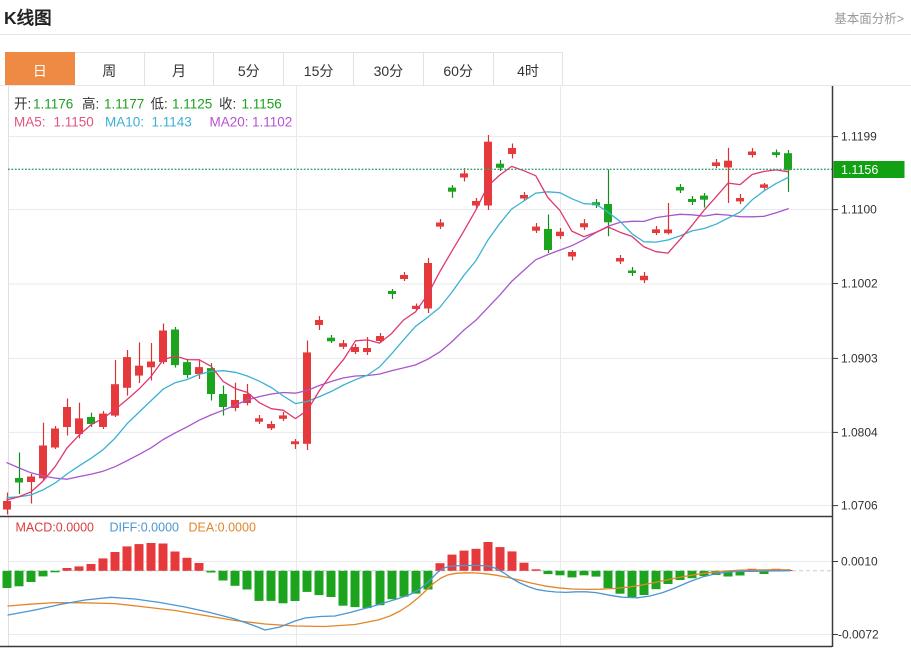 Image resolution: width=911 pixels, height=649 pixels. I want to click on svg-text: 低:, so click(159, 104).